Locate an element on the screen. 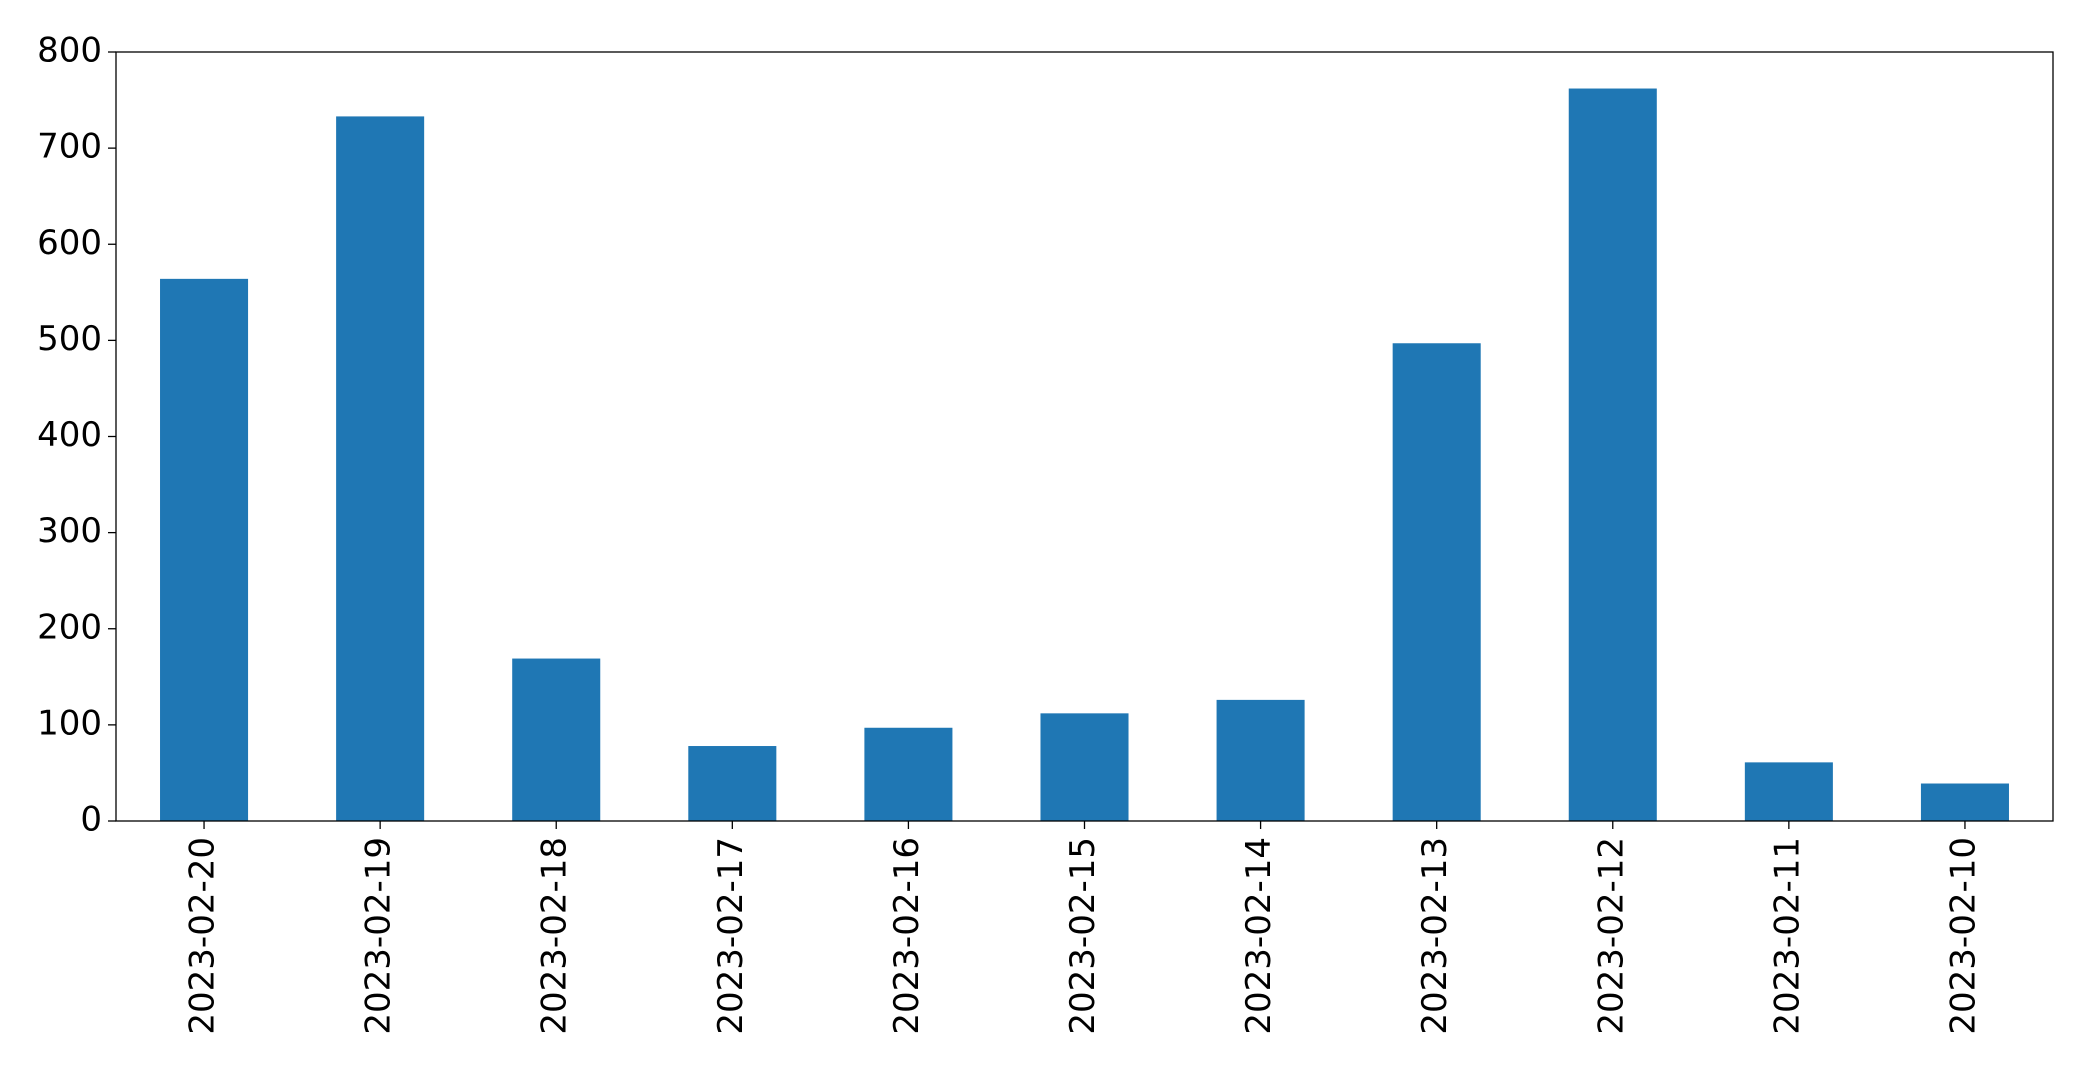 The width and height of the screenshot is (2093, 1073). x-tick-label: 2023-02-15 is located at coordinates (1083, 936).